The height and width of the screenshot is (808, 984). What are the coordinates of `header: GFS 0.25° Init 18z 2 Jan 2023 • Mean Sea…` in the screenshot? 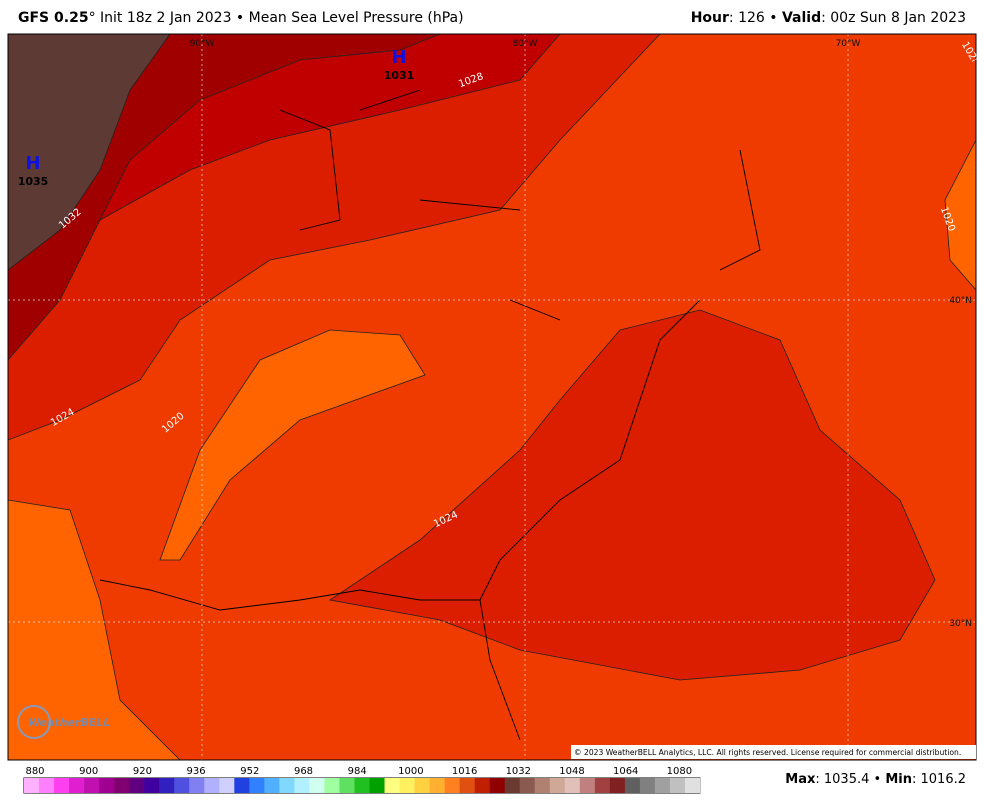 It's located at (492, 21).